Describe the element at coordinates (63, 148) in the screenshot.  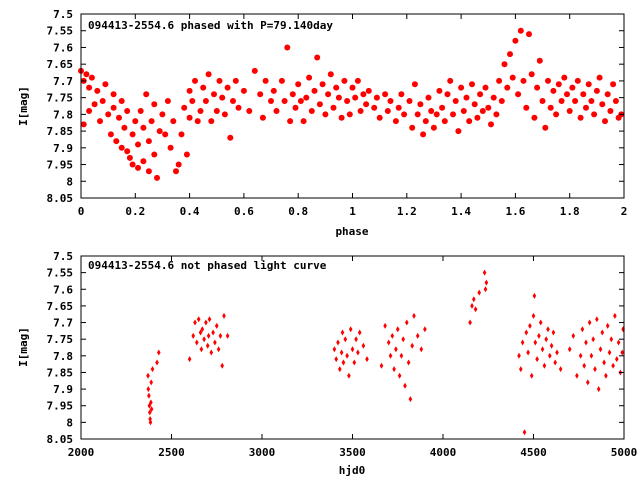
I see `y-tick-label: 7.9` at that location.